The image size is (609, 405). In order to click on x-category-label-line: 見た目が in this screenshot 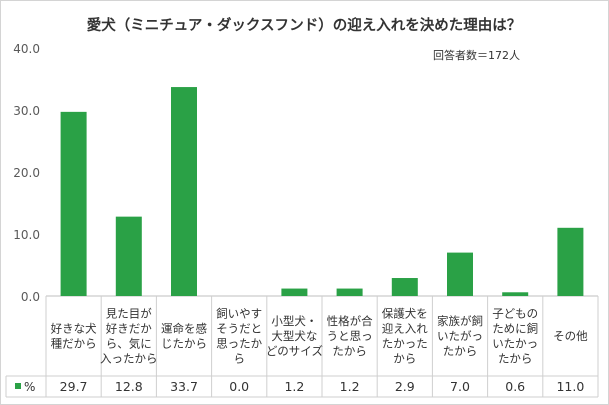, I will do `click(129, 314)`.